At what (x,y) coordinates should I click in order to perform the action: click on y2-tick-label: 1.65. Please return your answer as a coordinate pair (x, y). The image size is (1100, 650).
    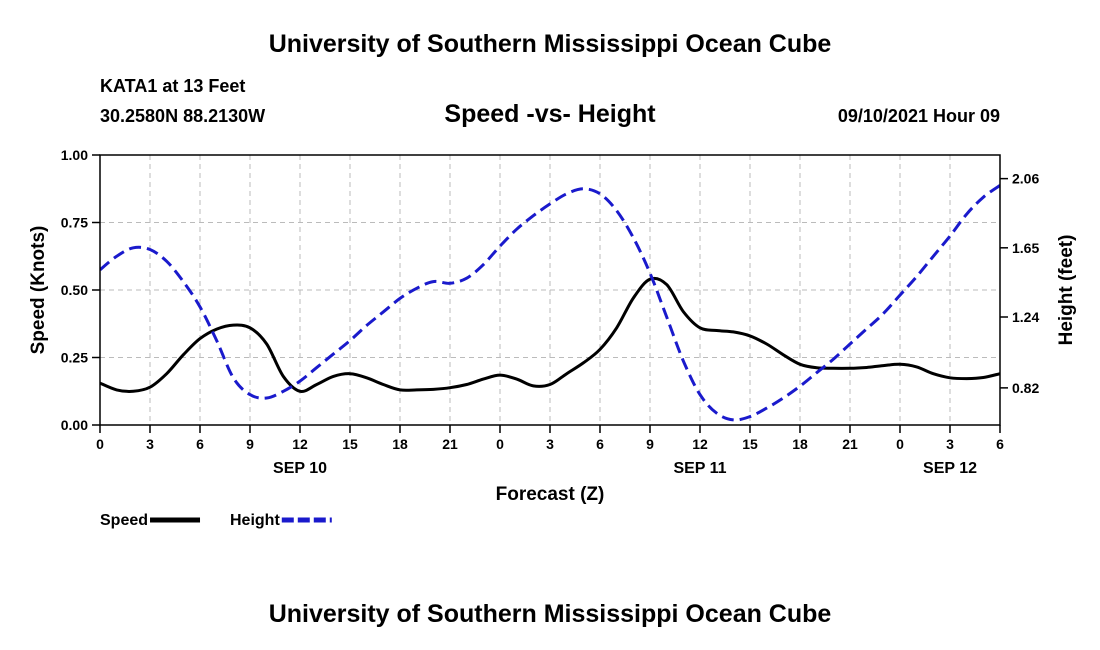
    Looking at the image, I should click on (1025, 248).